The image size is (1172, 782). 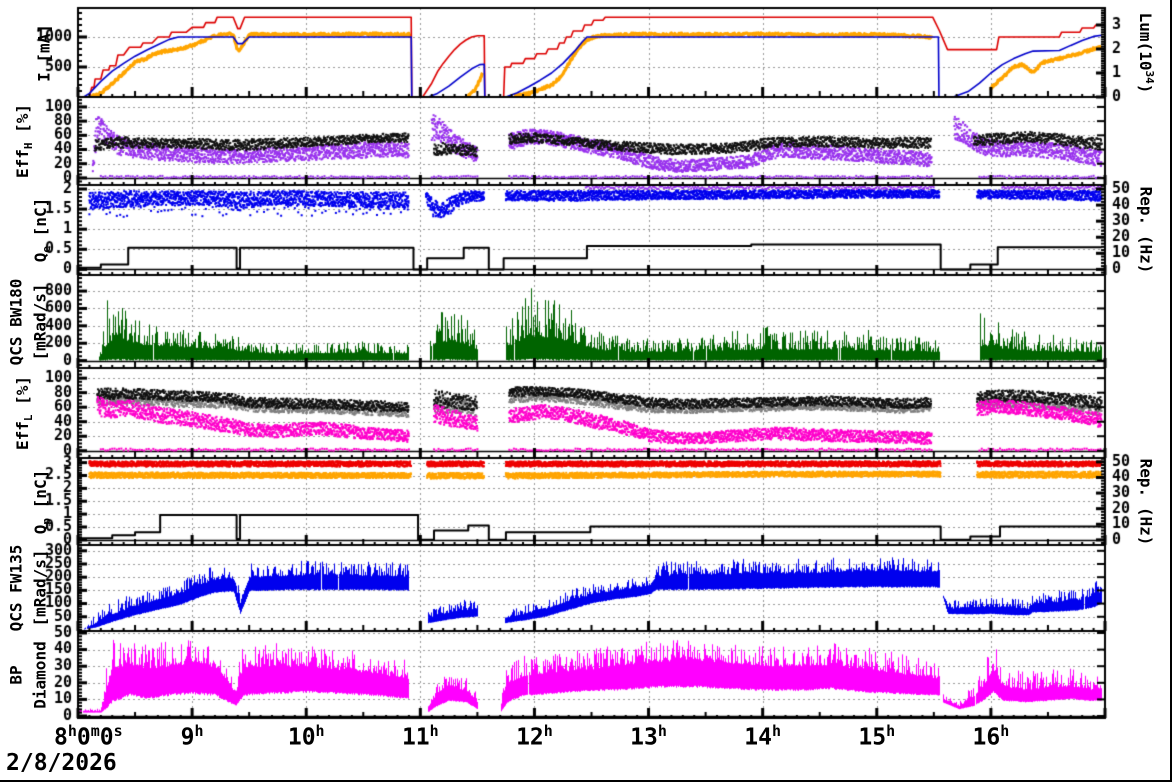 What do you see at coordinates (586, 781) in the screenshot?
I see `window-border-bottom` at bounding box center [586, 781].